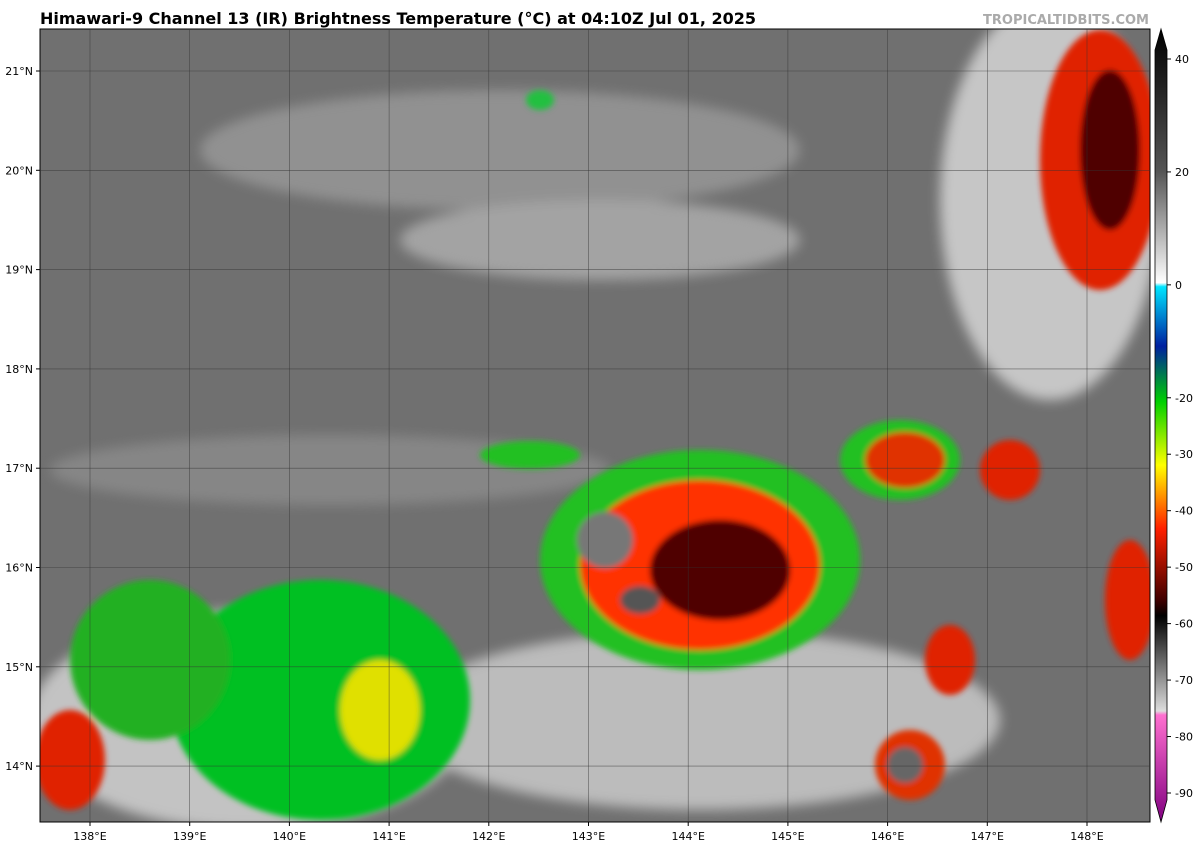  What do you see at coordinates (19, 766) in the screenshot?
I see `lat-label: 14°N` at bounding box center [19, 766].